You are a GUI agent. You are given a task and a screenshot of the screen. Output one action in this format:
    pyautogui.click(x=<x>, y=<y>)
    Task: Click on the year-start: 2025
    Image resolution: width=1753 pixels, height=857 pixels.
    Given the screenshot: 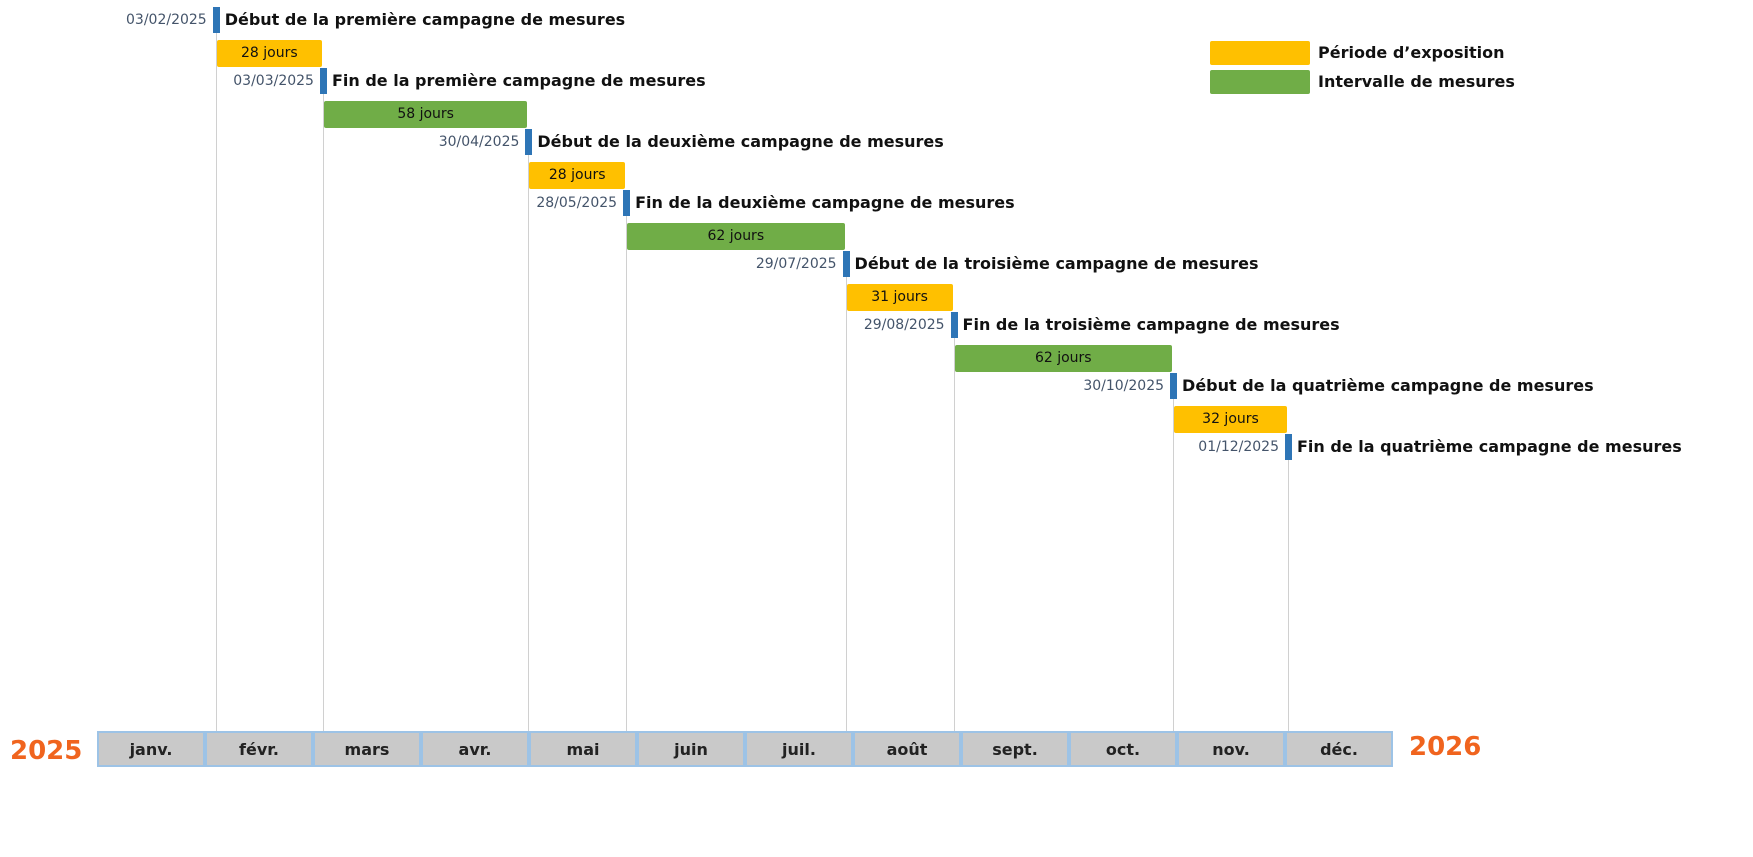 What is the action you would take?
    pyautogui.click(x=46, y=751)
    